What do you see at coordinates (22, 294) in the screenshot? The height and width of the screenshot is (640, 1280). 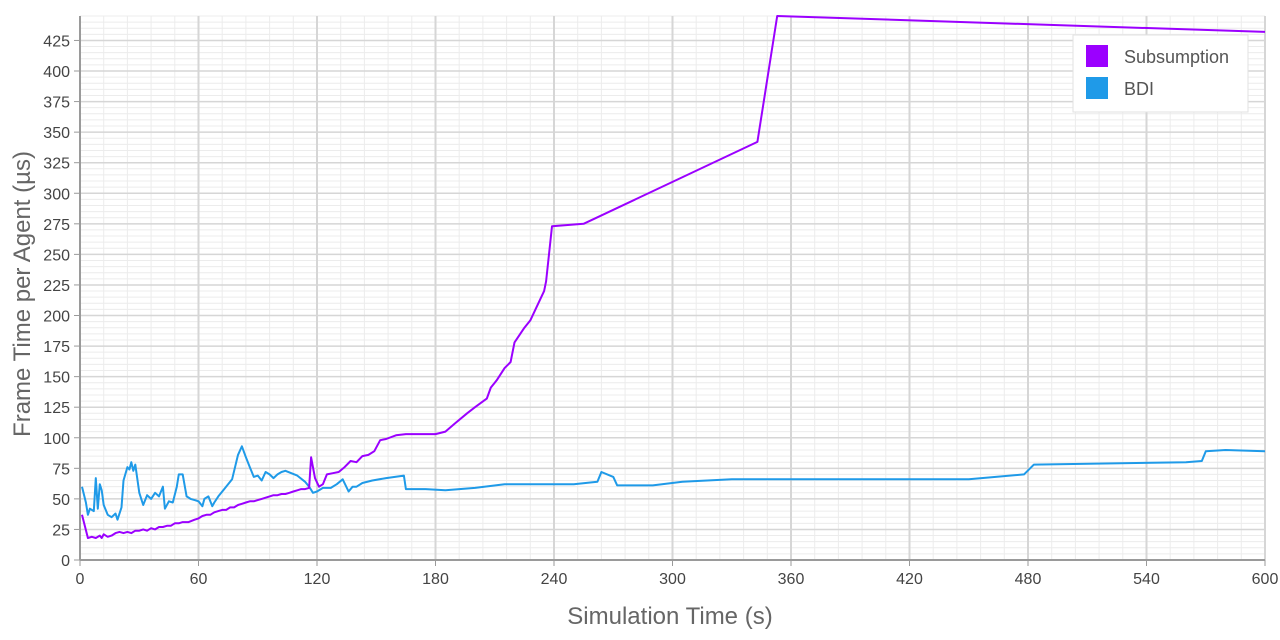 I see `y-axis-title: Frame Time per Agent (µs)` at bounding box center [22, 294].